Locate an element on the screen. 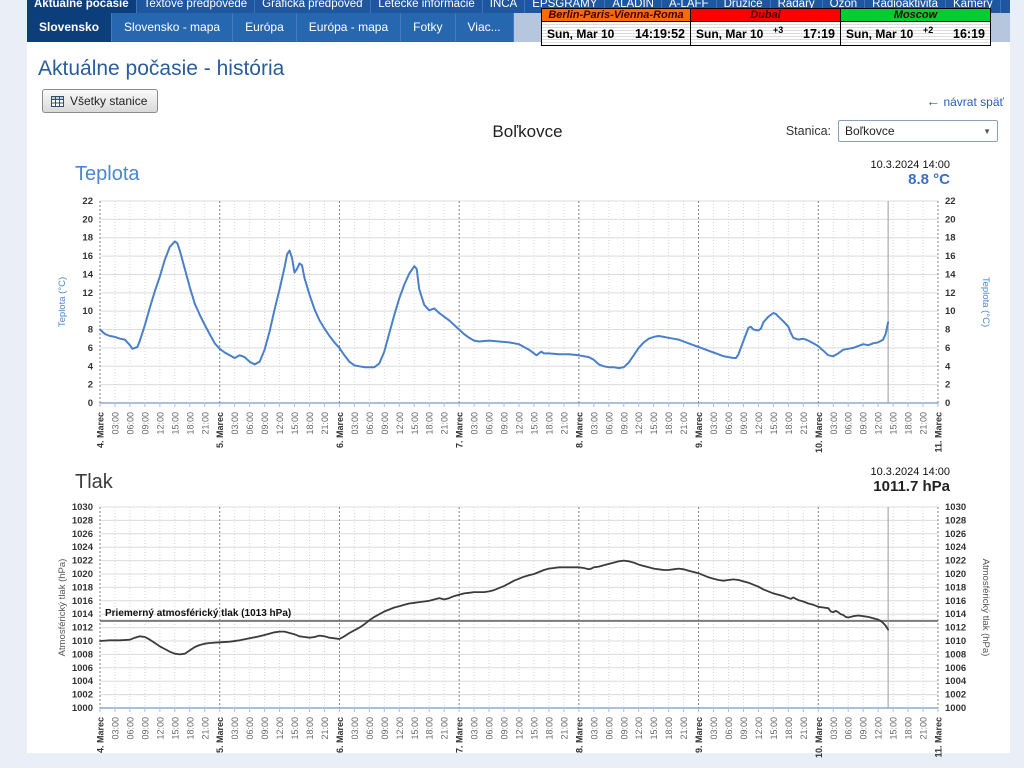 This screenshot has width=1024, height=768. svg-text:Priemerný atmosférický tlak (1: Priemerný atmosférický tlak (1013 hPa) is located at coordinates (198, 613).